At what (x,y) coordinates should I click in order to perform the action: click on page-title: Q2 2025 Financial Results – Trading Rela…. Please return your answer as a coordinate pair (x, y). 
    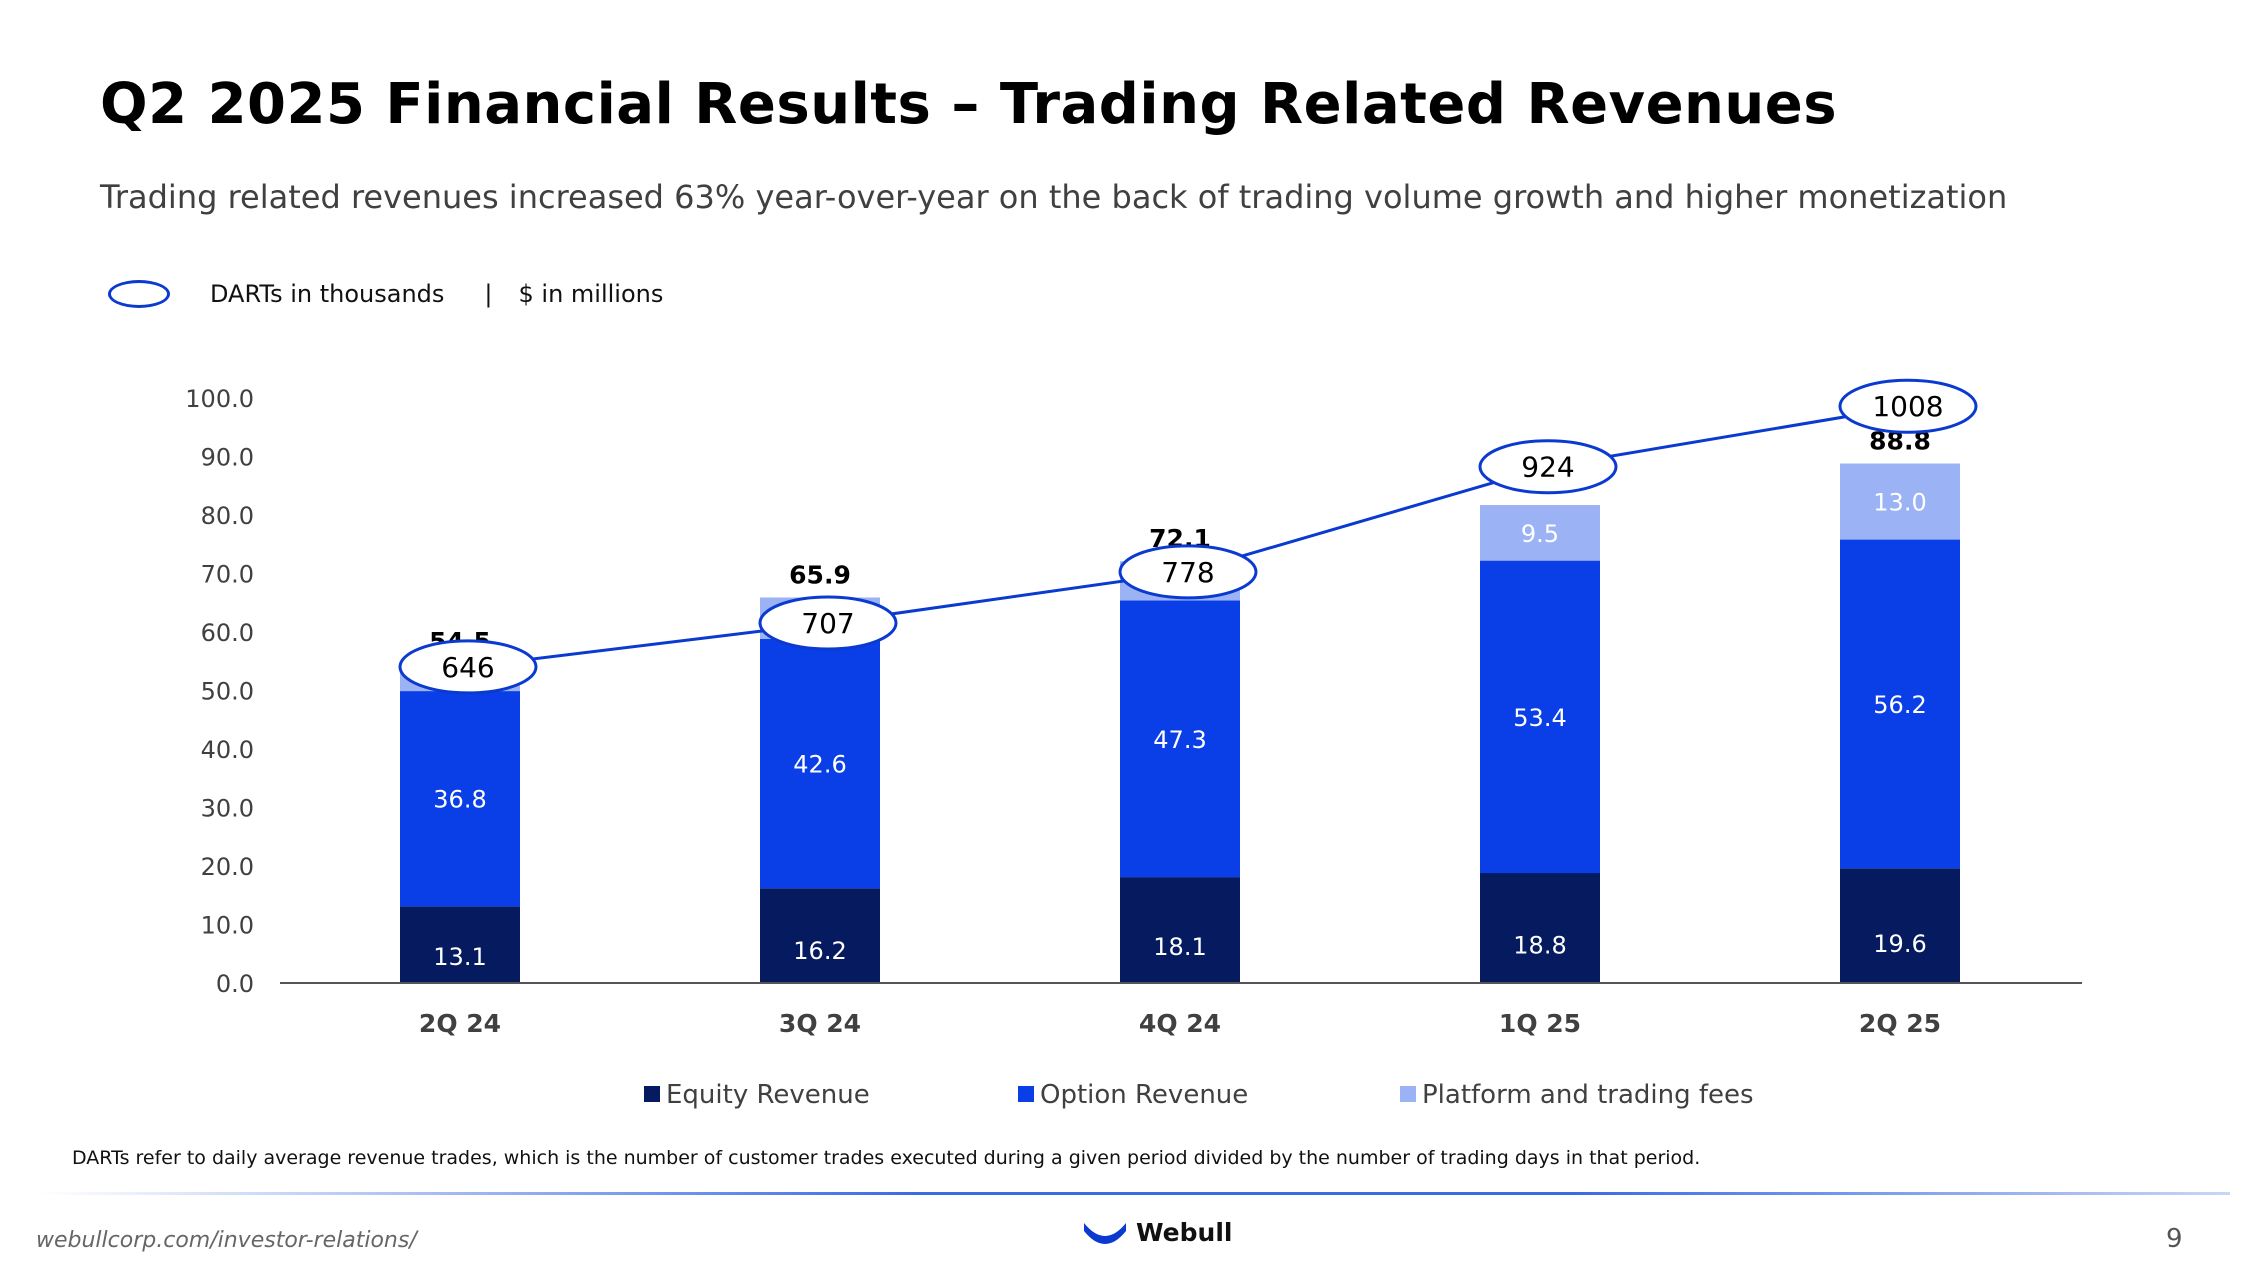
    Looking at the image, I should click on (969, 104).